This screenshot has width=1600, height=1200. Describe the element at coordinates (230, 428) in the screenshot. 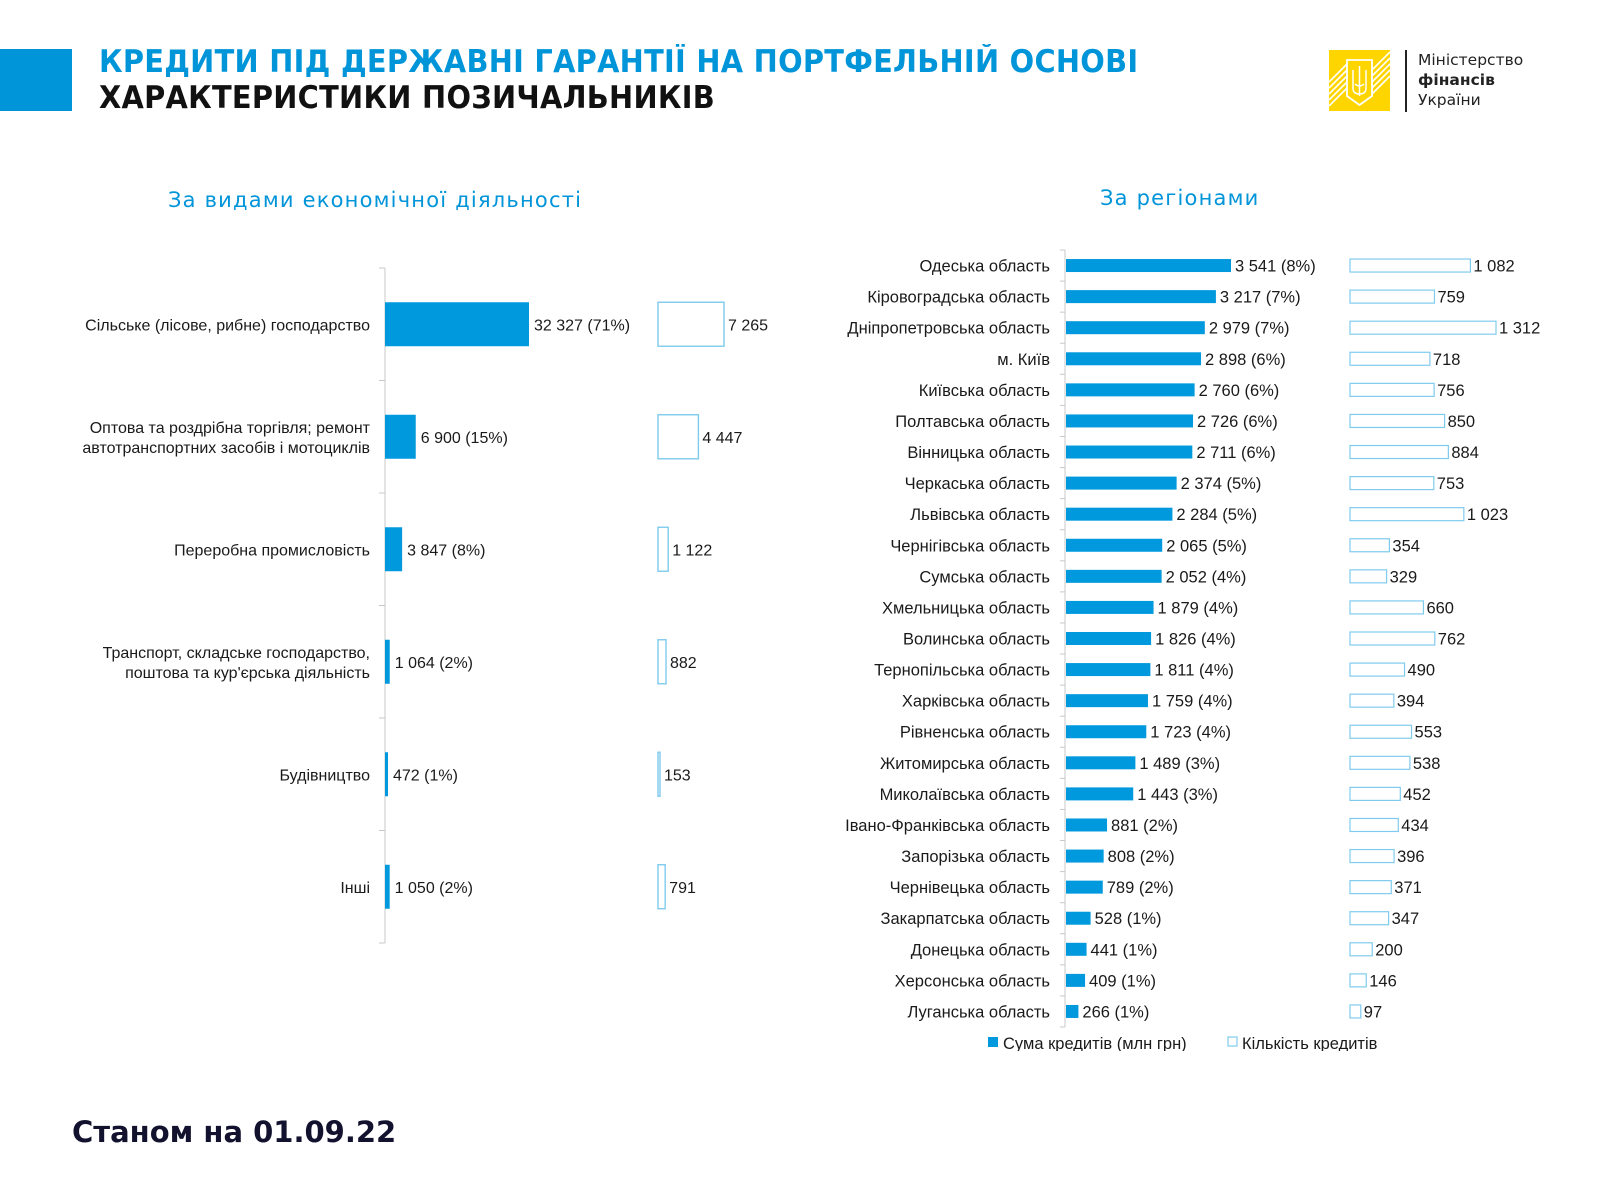

I see `category-label: Оптова та роздрібна торгівля; ремонт` at that location.